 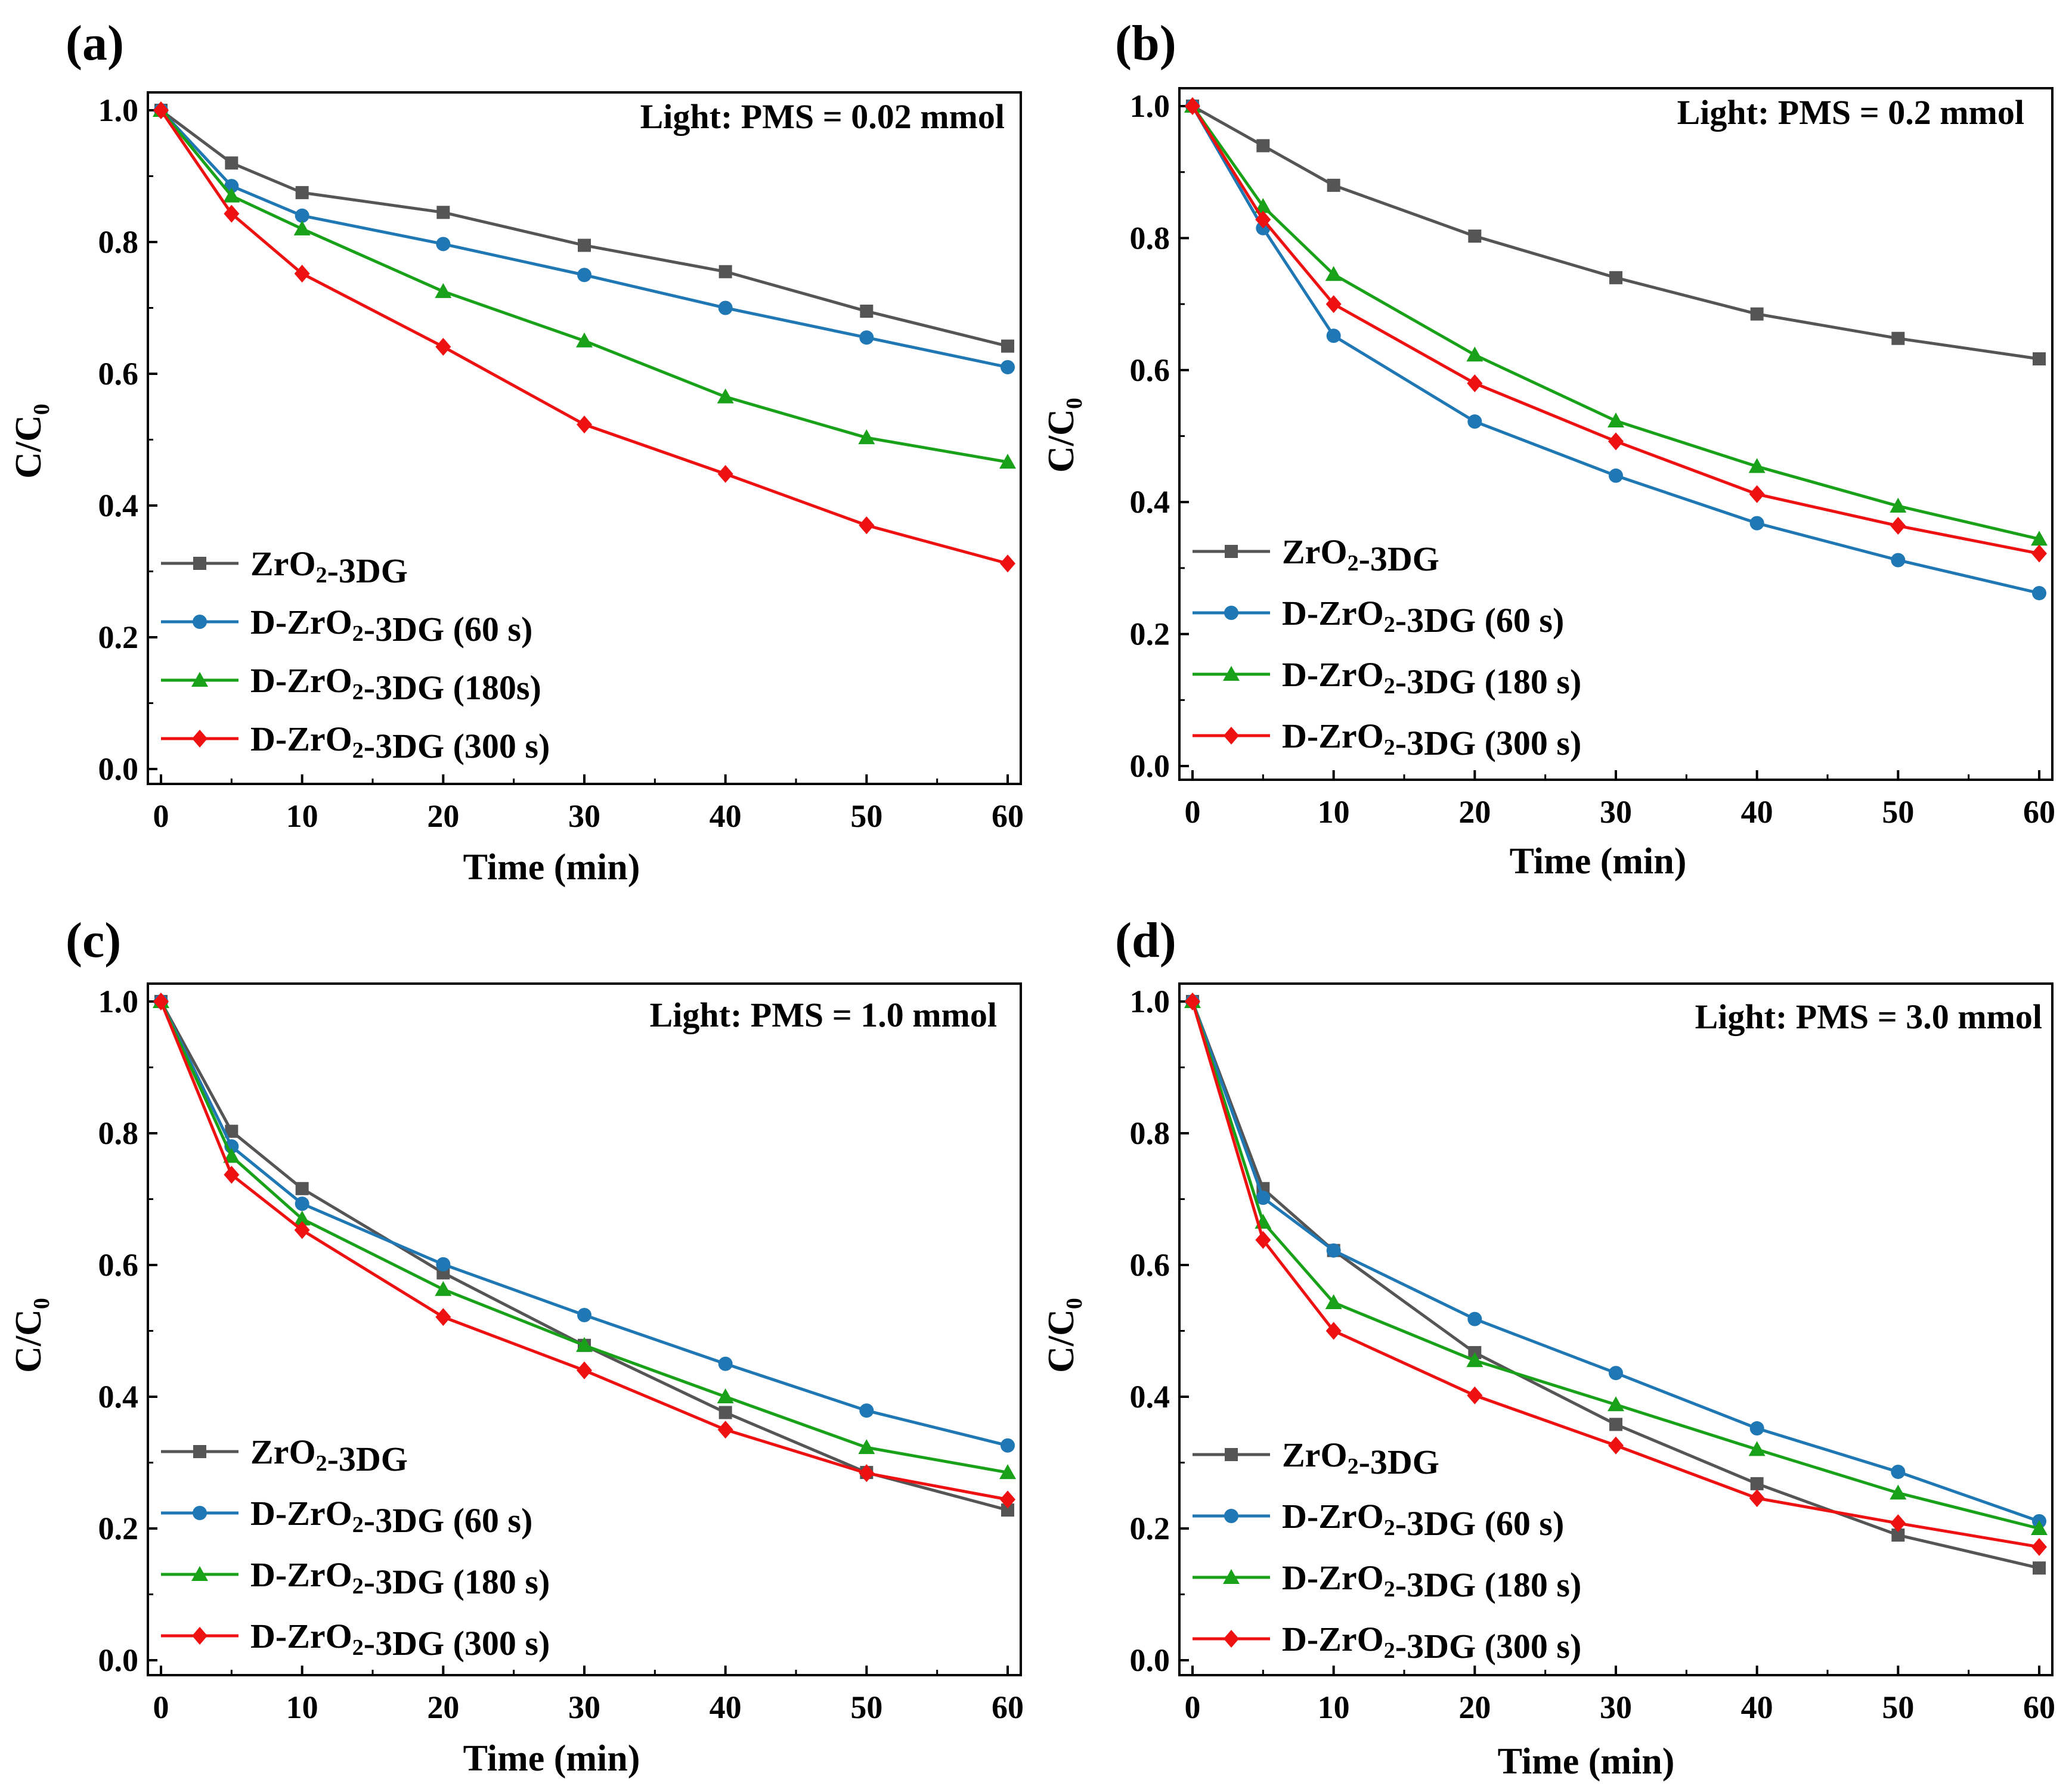 I want to click on panel-letter: (c), so click(x=93, y=941).